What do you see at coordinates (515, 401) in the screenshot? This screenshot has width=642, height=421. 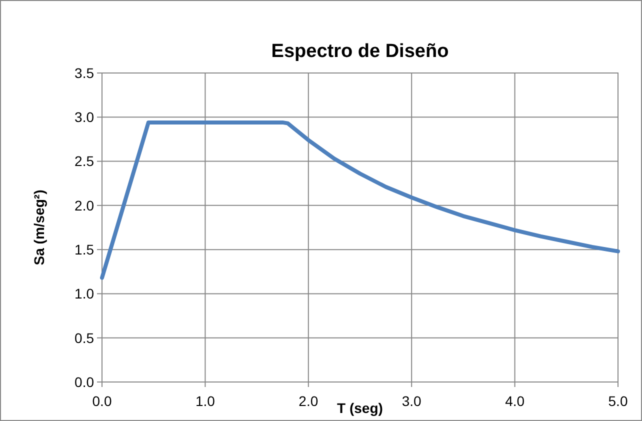 I see `x-tick-label: 4.0` at bounding box center [515, 401].